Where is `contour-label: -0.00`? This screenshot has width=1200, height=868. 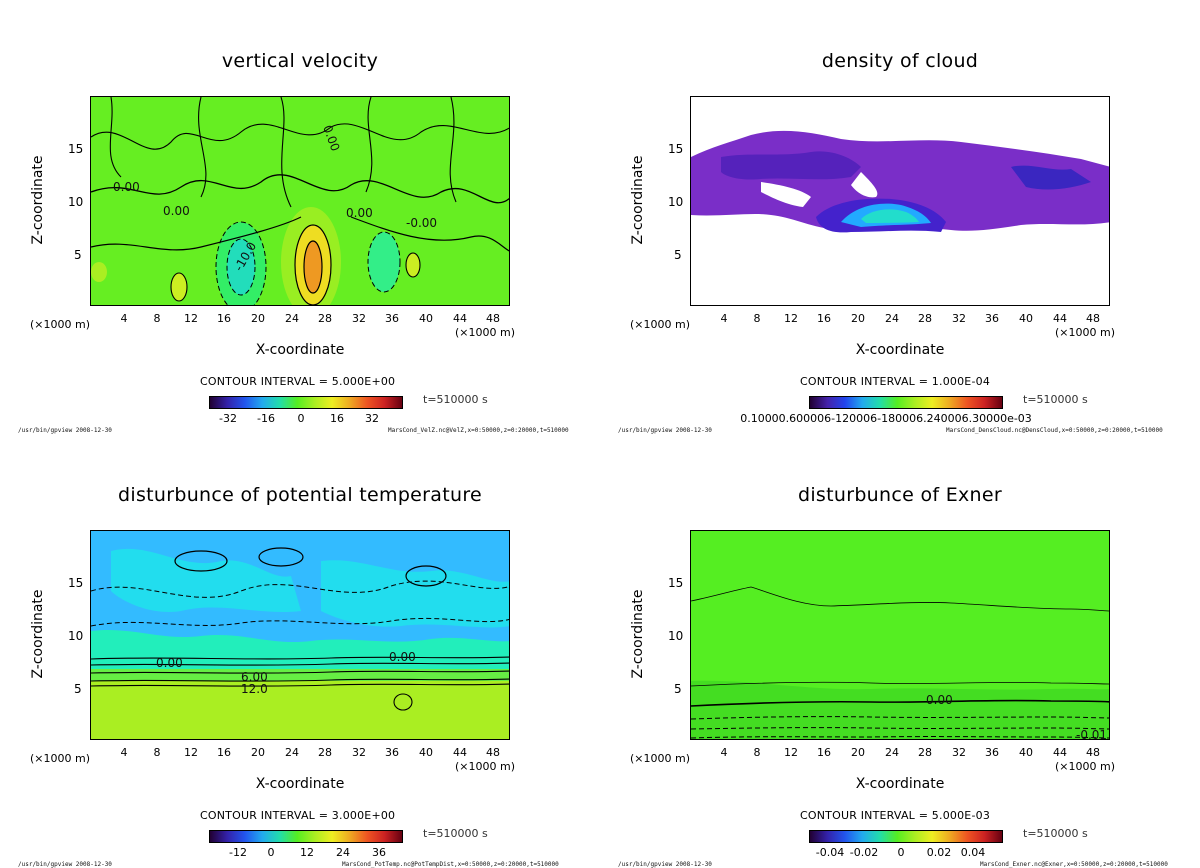 contour-label: -0.00 is located at coordinates (421, 223).